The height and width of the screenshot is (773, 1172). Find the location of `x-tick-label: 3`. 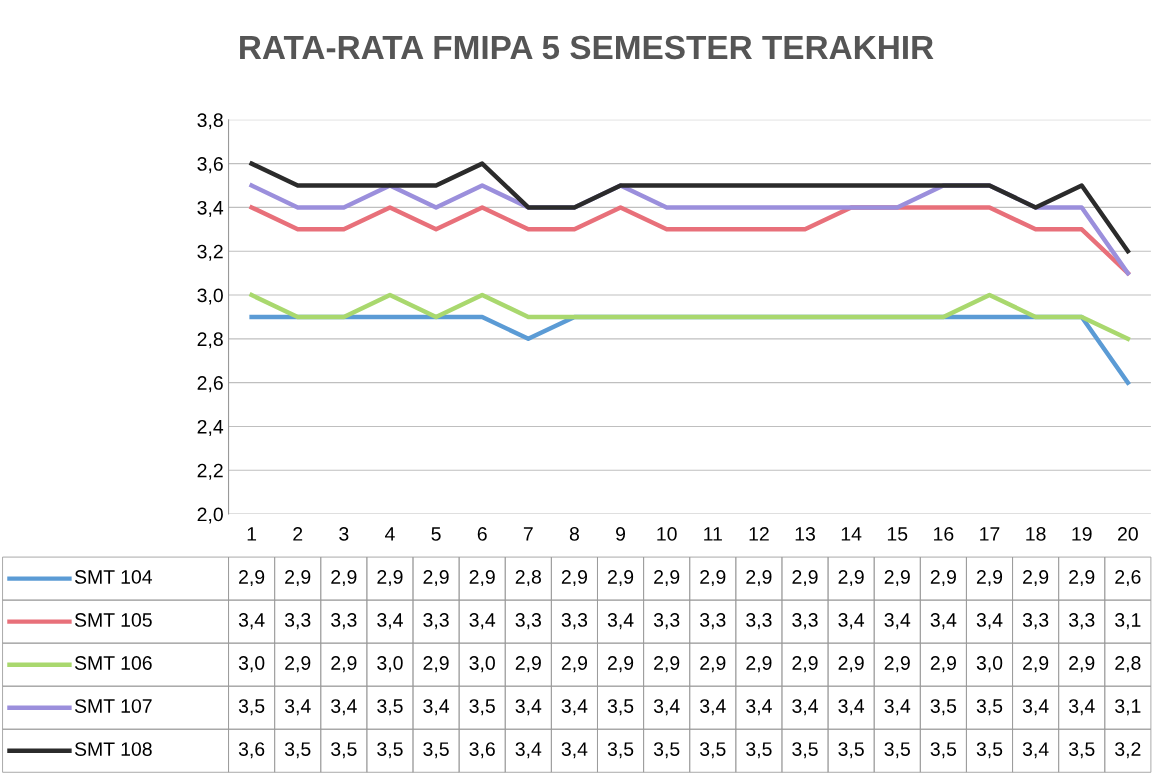

x-tick-label: 3 is located at coordinates (344, 534).